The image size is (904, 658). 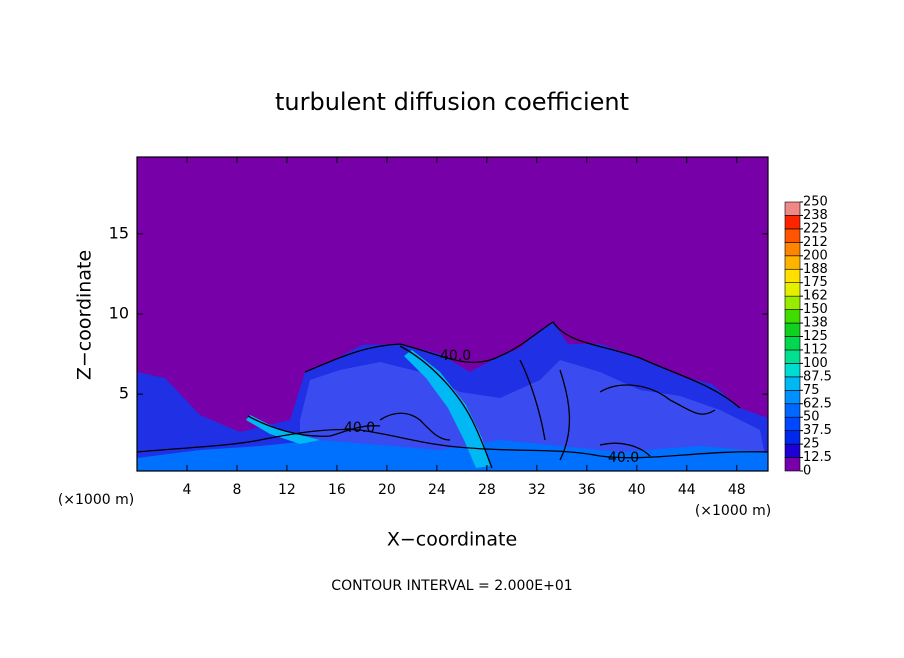 I want to click on y-axis-label: Z−coordinate, so click(x=85, y=315).